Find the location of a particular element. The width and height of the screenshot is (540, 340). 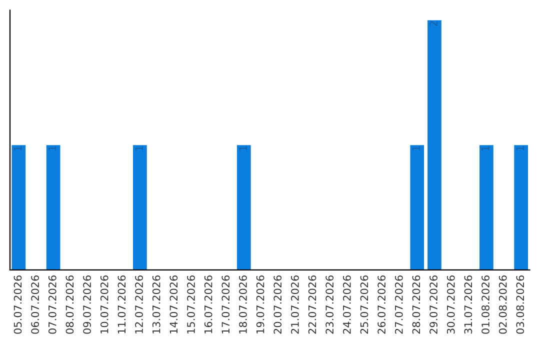

x-tick-label: 29.07.2026 is located at coordinates (434, 304).